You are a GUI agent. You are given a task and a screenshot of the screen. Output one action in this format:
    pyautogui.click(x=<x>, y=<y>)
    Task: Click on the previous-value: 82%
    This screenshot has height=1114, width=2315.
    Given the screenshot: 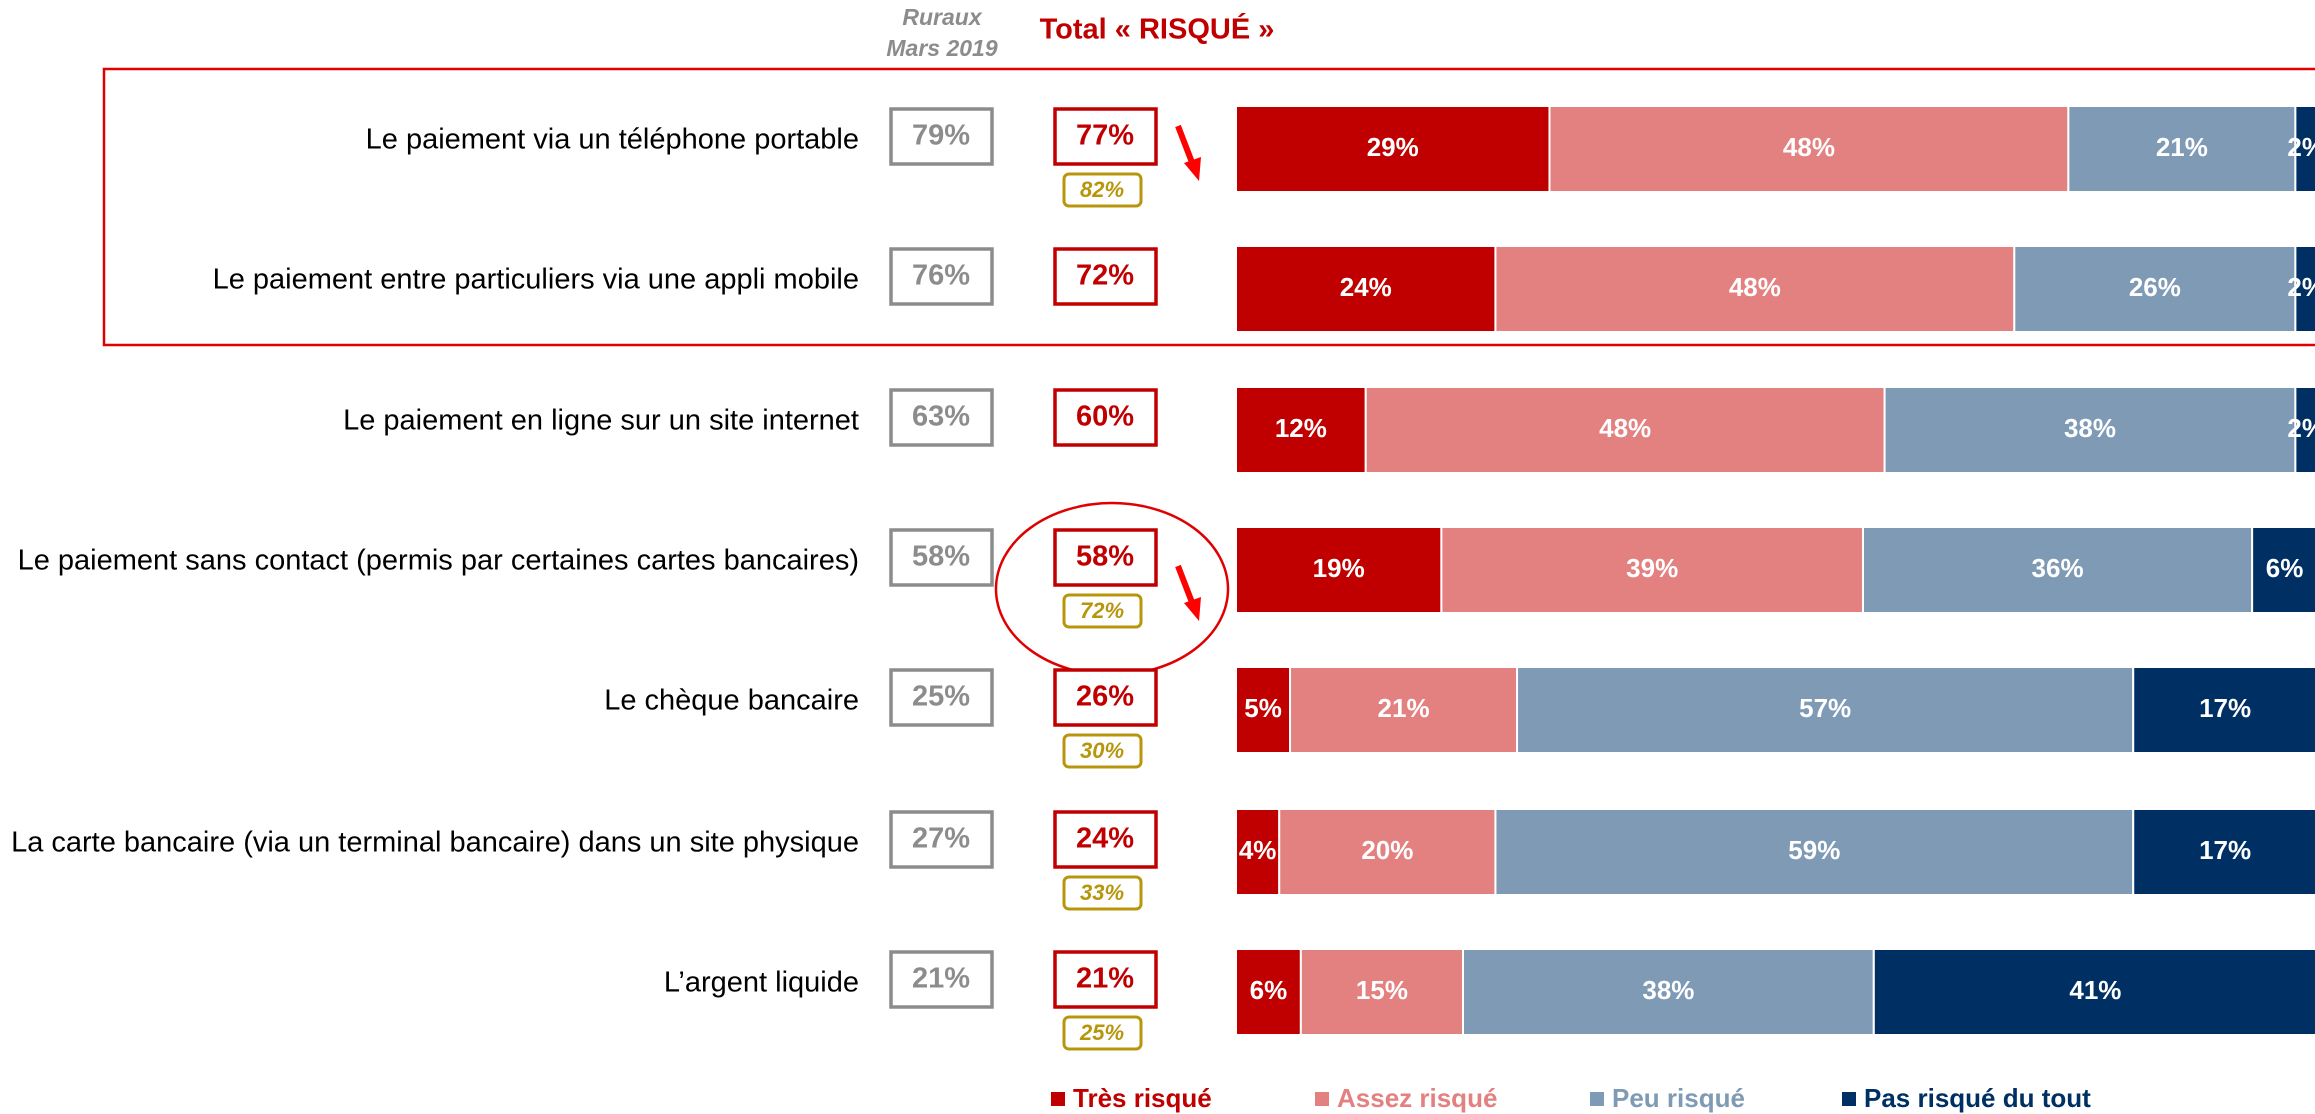 What is the action you would take?
    pyautogui.click(x=1102, y=189)
    